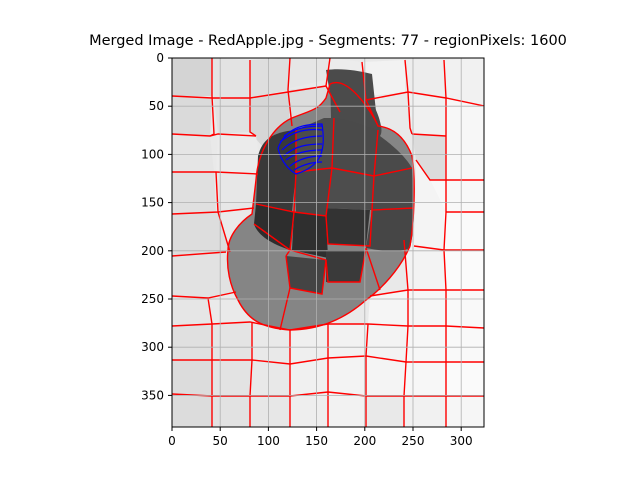 This screenshot has height=480, width=640. What do you see at coordinates (152, 203) in the screenshot?
I see `y-tick-label: 150` at bounding box center [152, 203].